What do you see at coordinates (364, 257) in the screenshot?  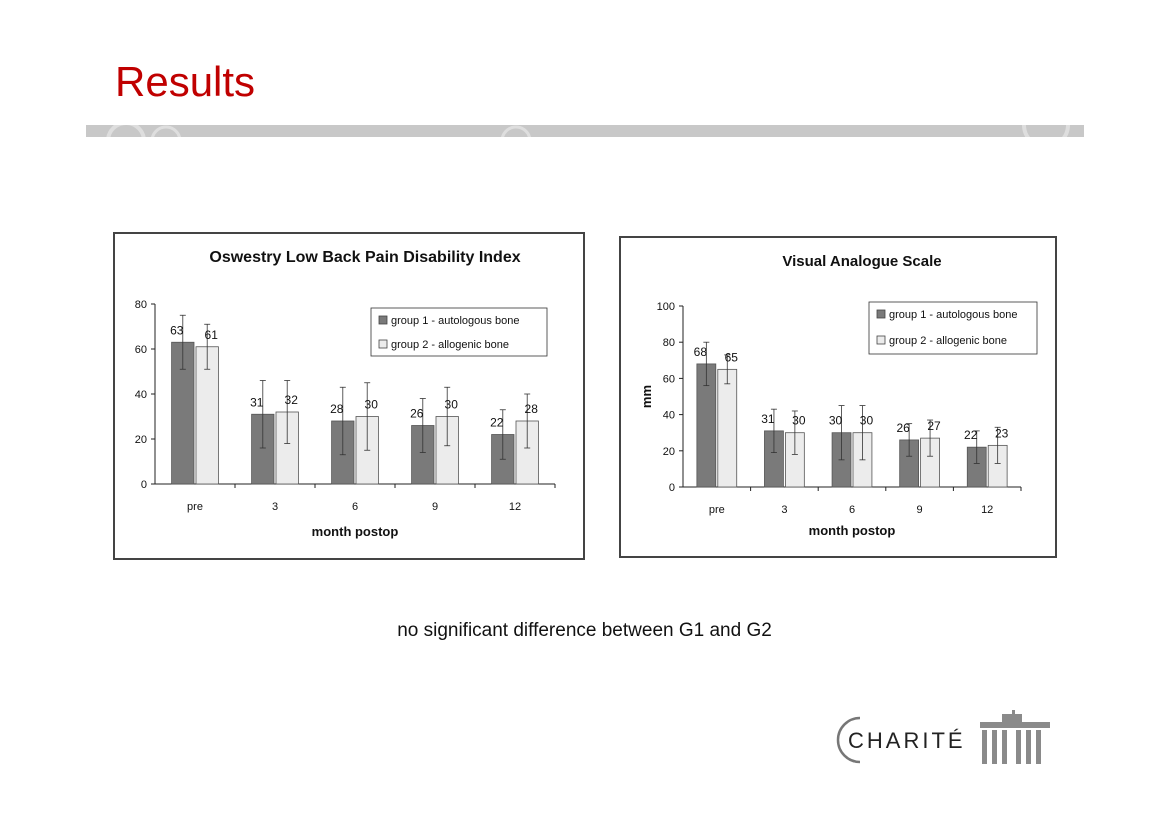 I see `chart-title: Oswestry Low Back Pain Disability Index` at bounding box center [364, 257].